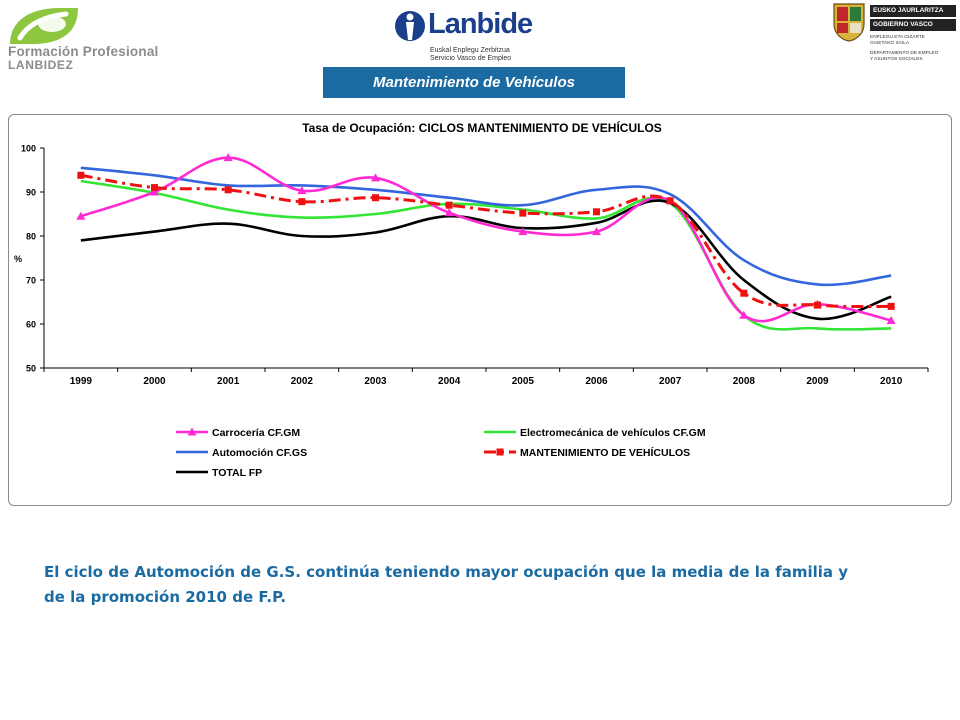 The image size is (960, 720). I want to click on fp-leaf-icon, so click(44, 26).